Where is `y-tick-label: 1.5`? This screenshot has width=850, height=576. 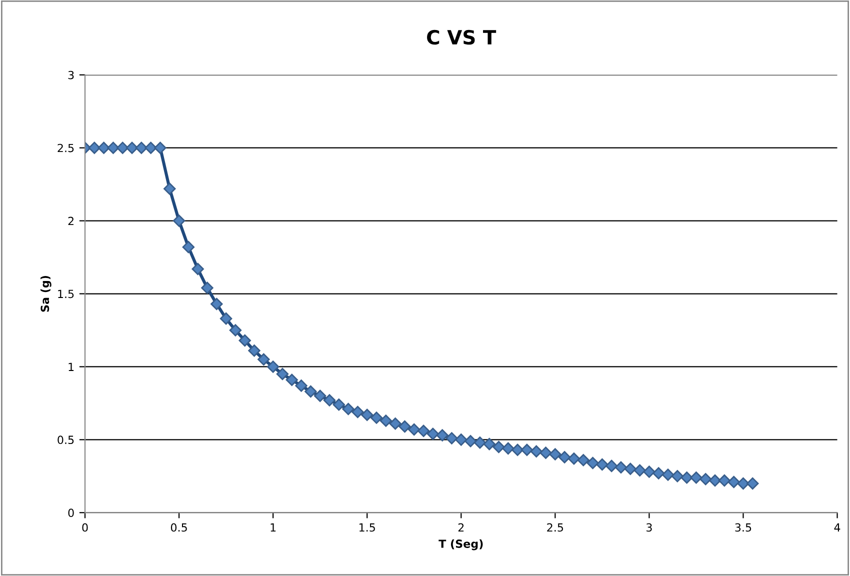
y-tick-label: 1.5 is located at coordinates (66, 294).